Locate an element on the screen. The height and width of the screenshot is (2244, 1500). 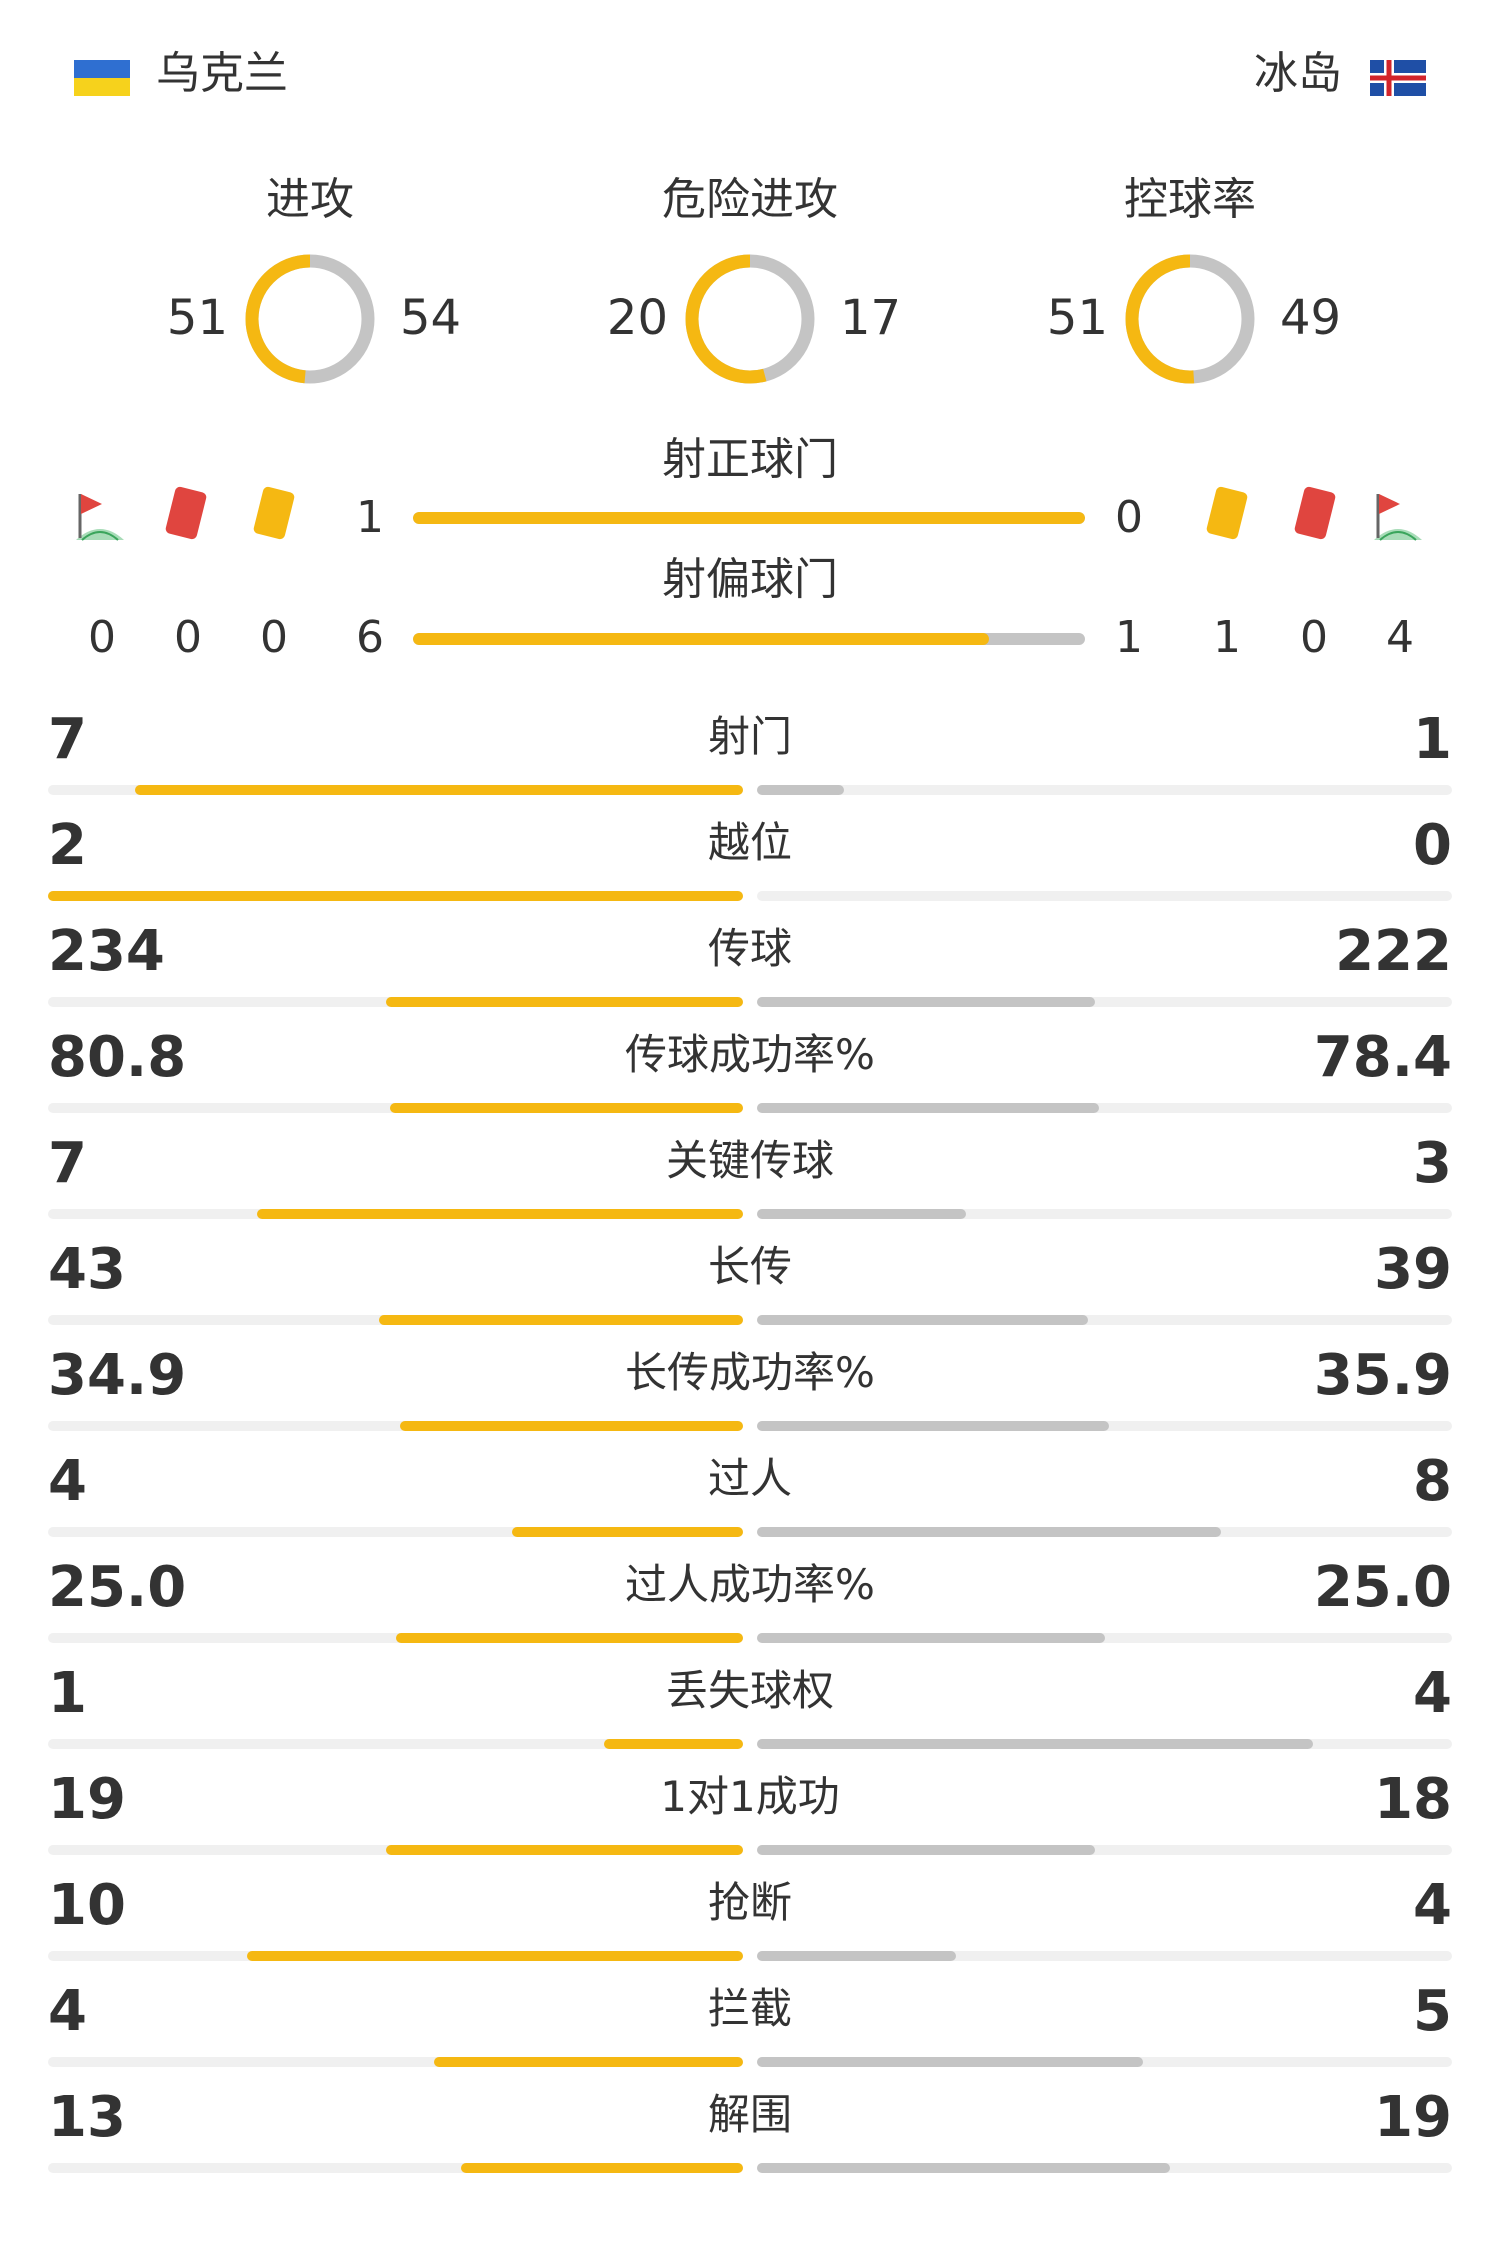
stat-row: 7 射门 1 is located at coordinates (750, 758).